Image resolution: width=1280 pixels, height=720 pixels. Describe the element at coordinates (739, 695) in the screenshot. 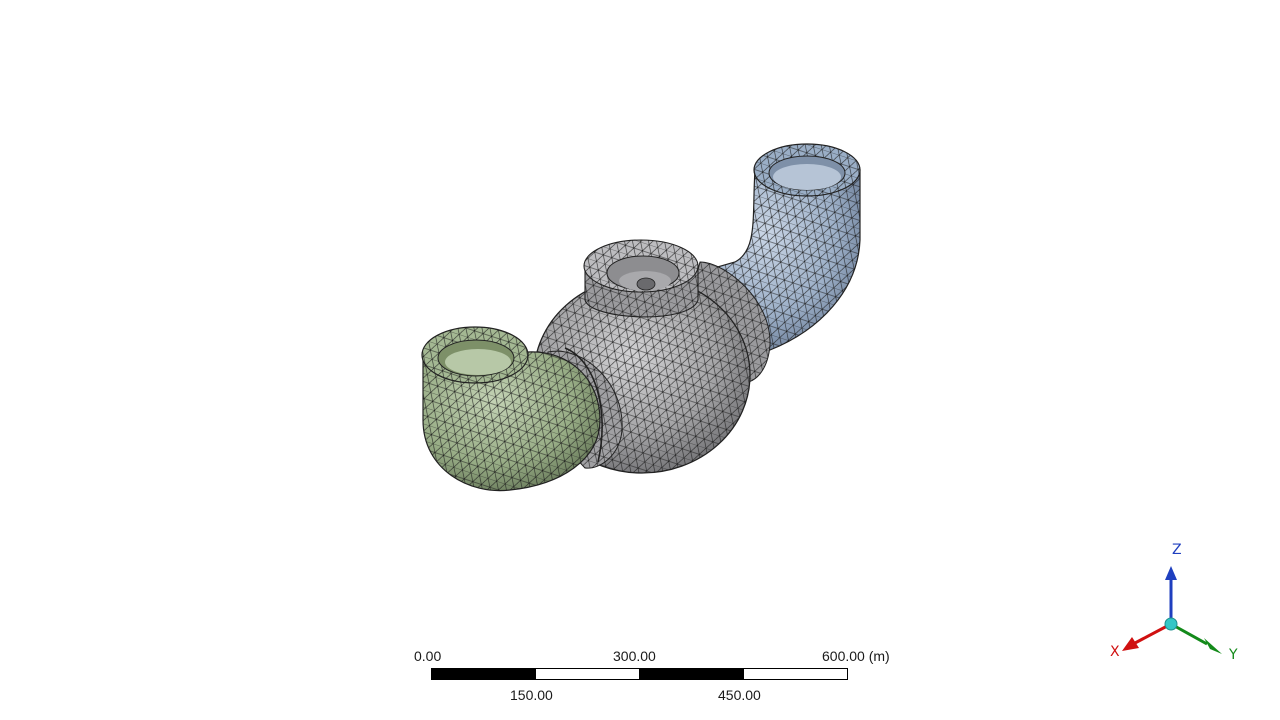

I see `scale-label-450: 450.00` at that location.